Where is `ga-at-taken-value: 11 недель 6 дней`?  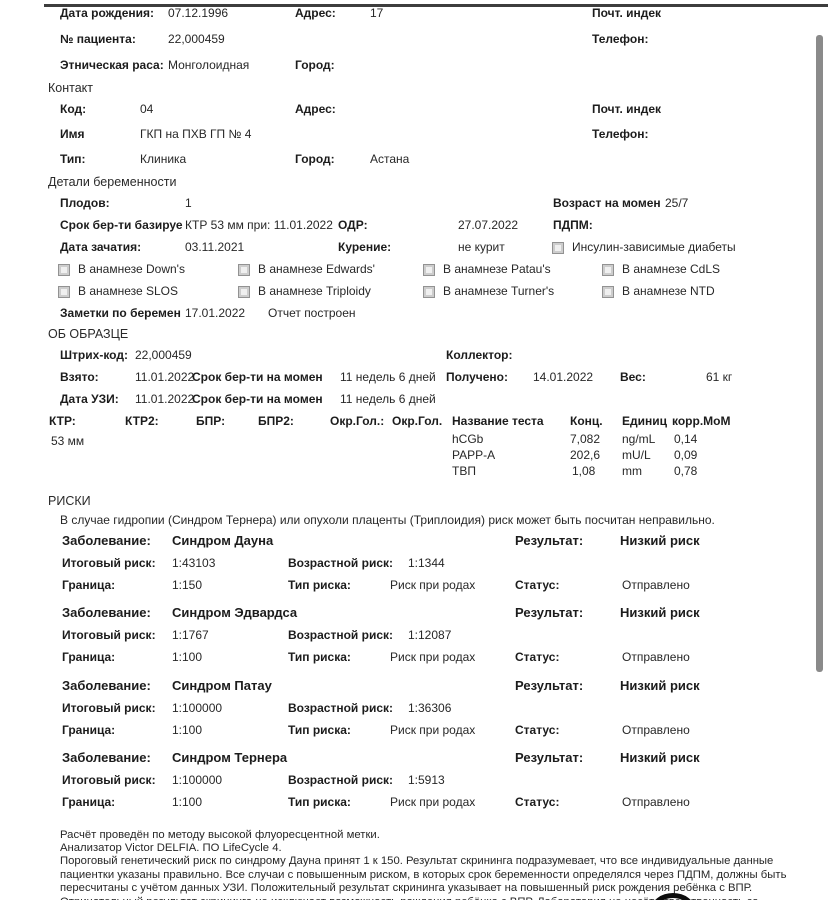 ga-at-taken-value: 11 недель 6 дней is located at coordinates (388, 377).